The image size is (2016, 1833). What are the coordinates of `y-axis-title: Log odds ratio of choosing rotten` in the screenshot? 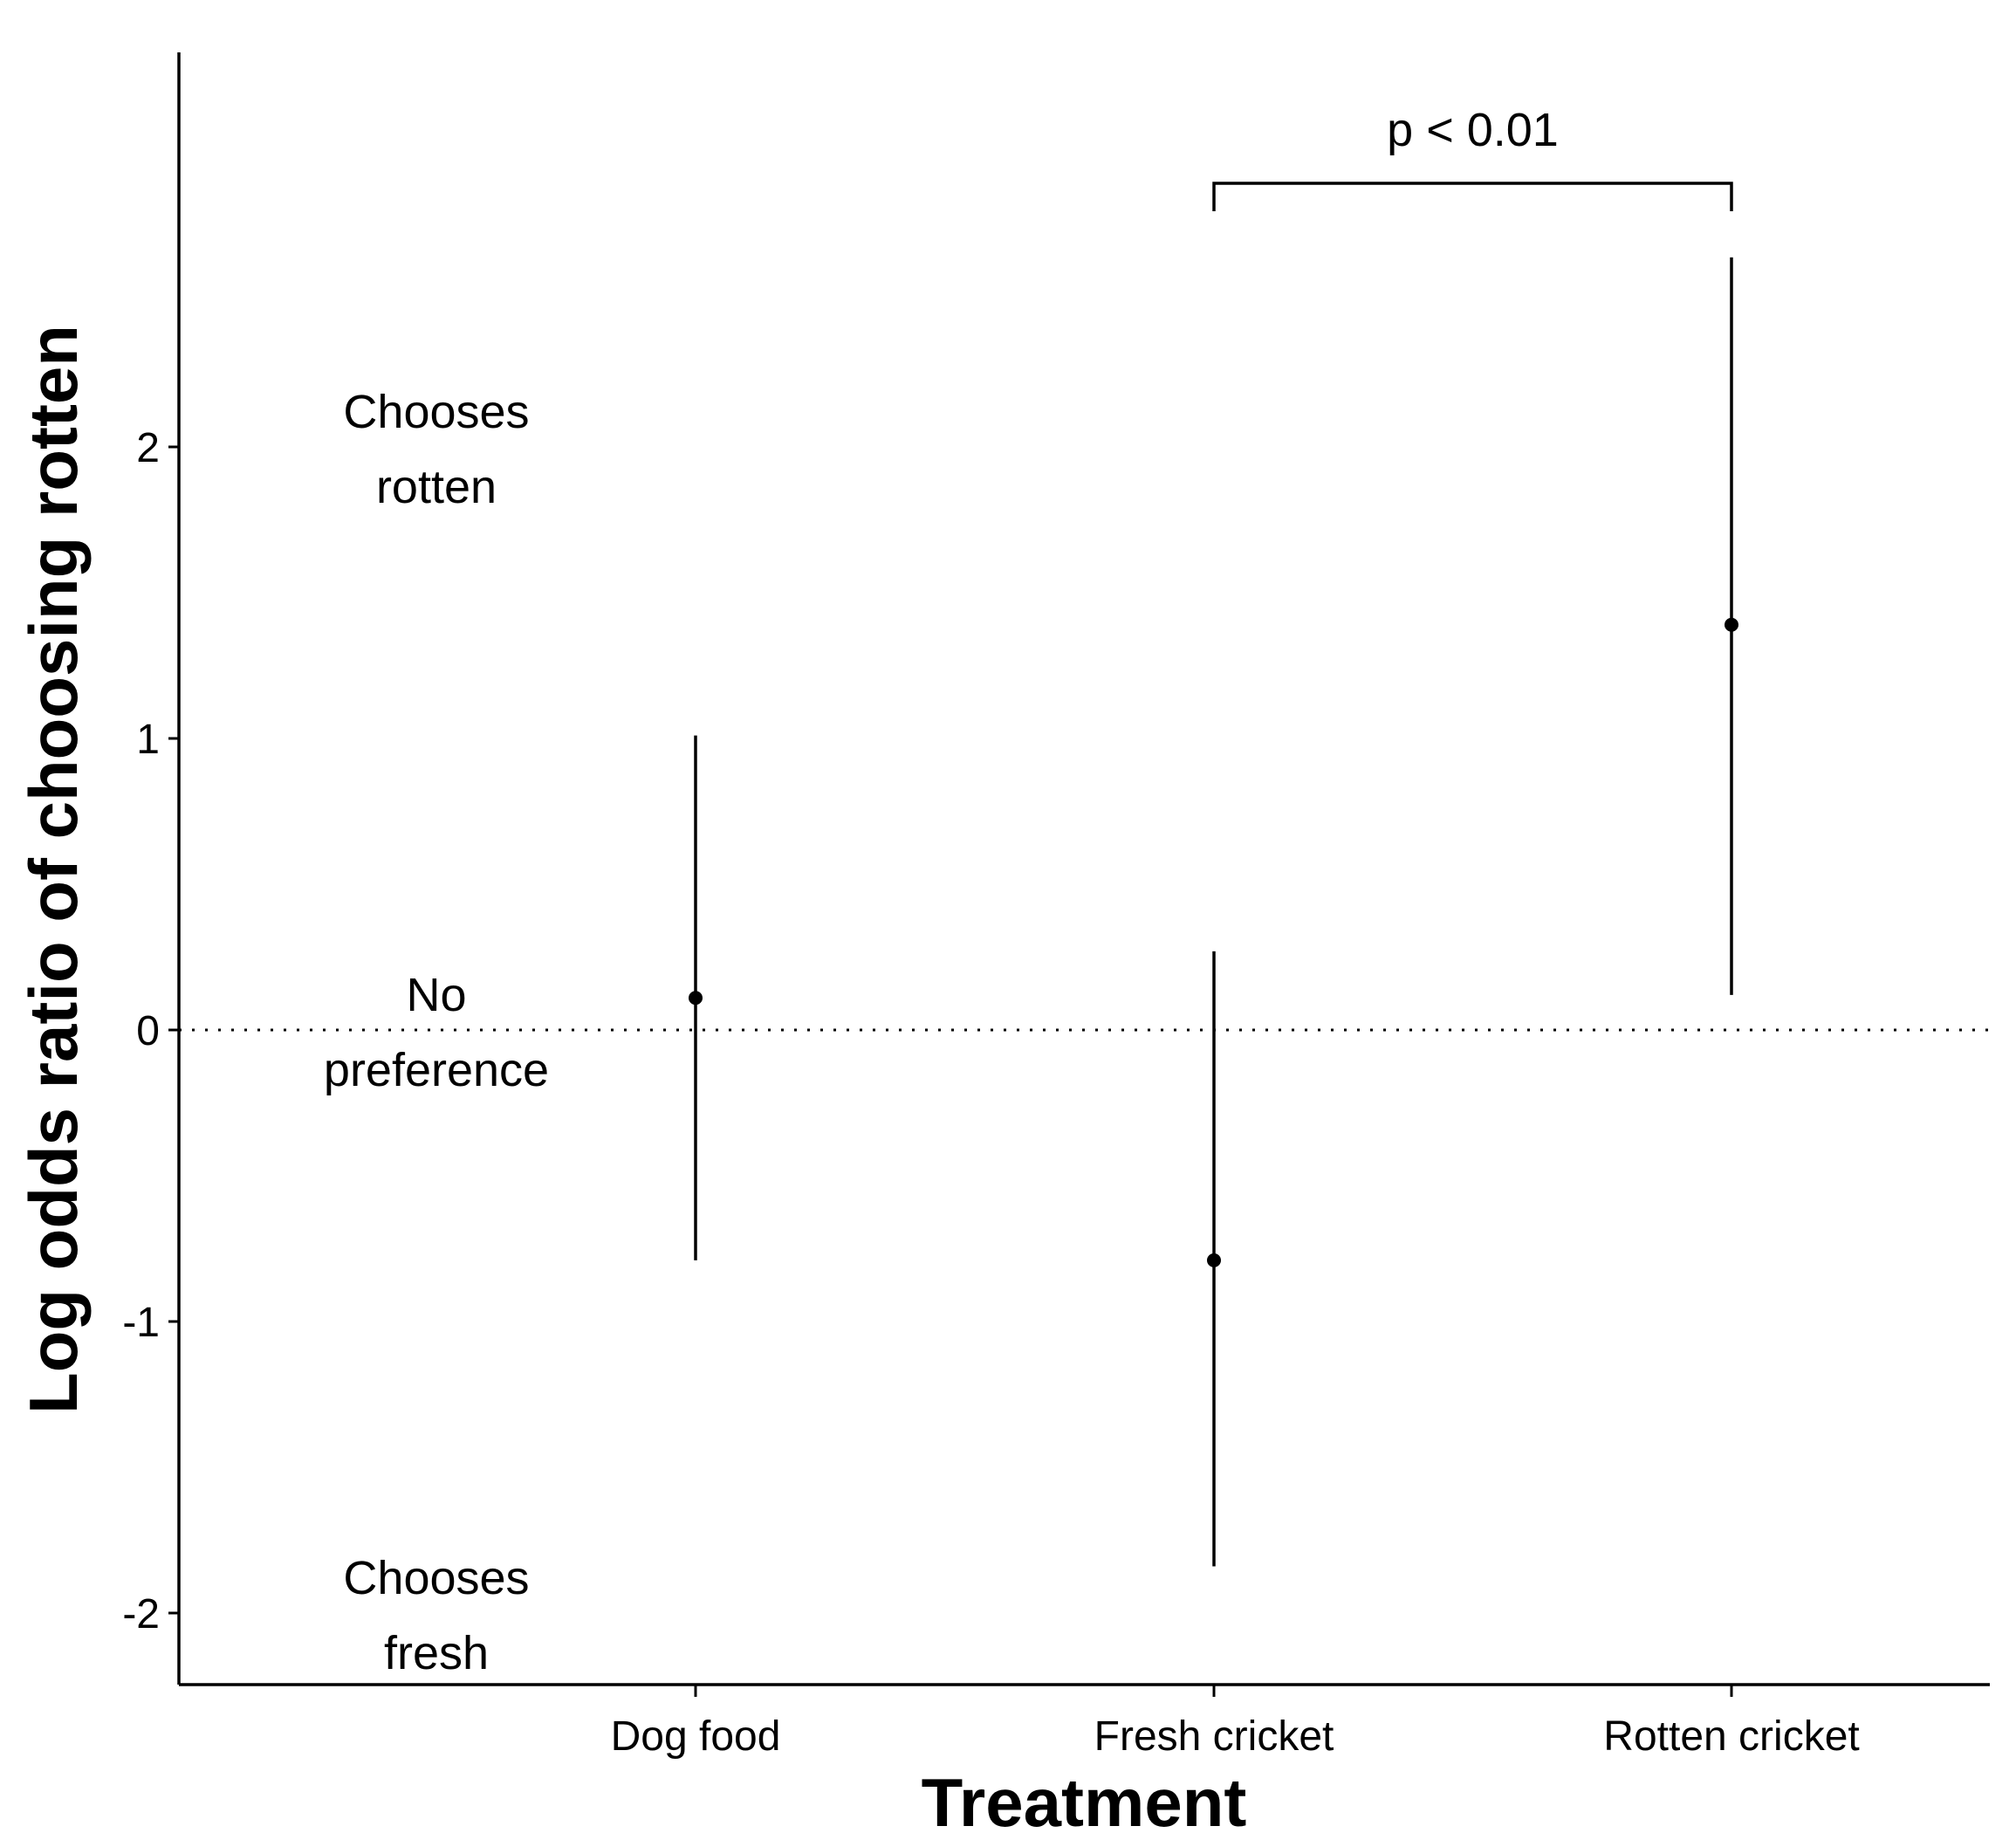 It's located at (53, 869).